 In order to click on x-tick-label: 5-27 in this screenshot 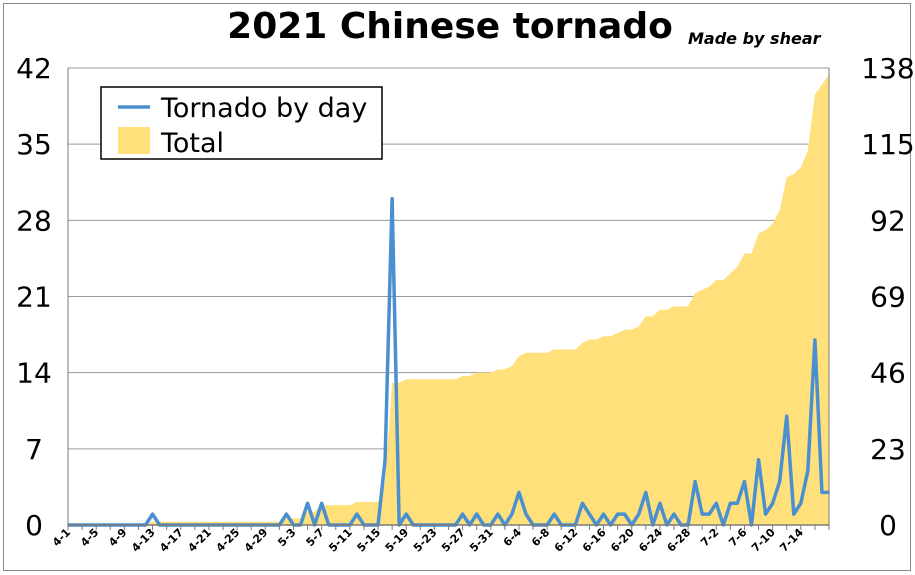, I will do `click(453, 540)`.